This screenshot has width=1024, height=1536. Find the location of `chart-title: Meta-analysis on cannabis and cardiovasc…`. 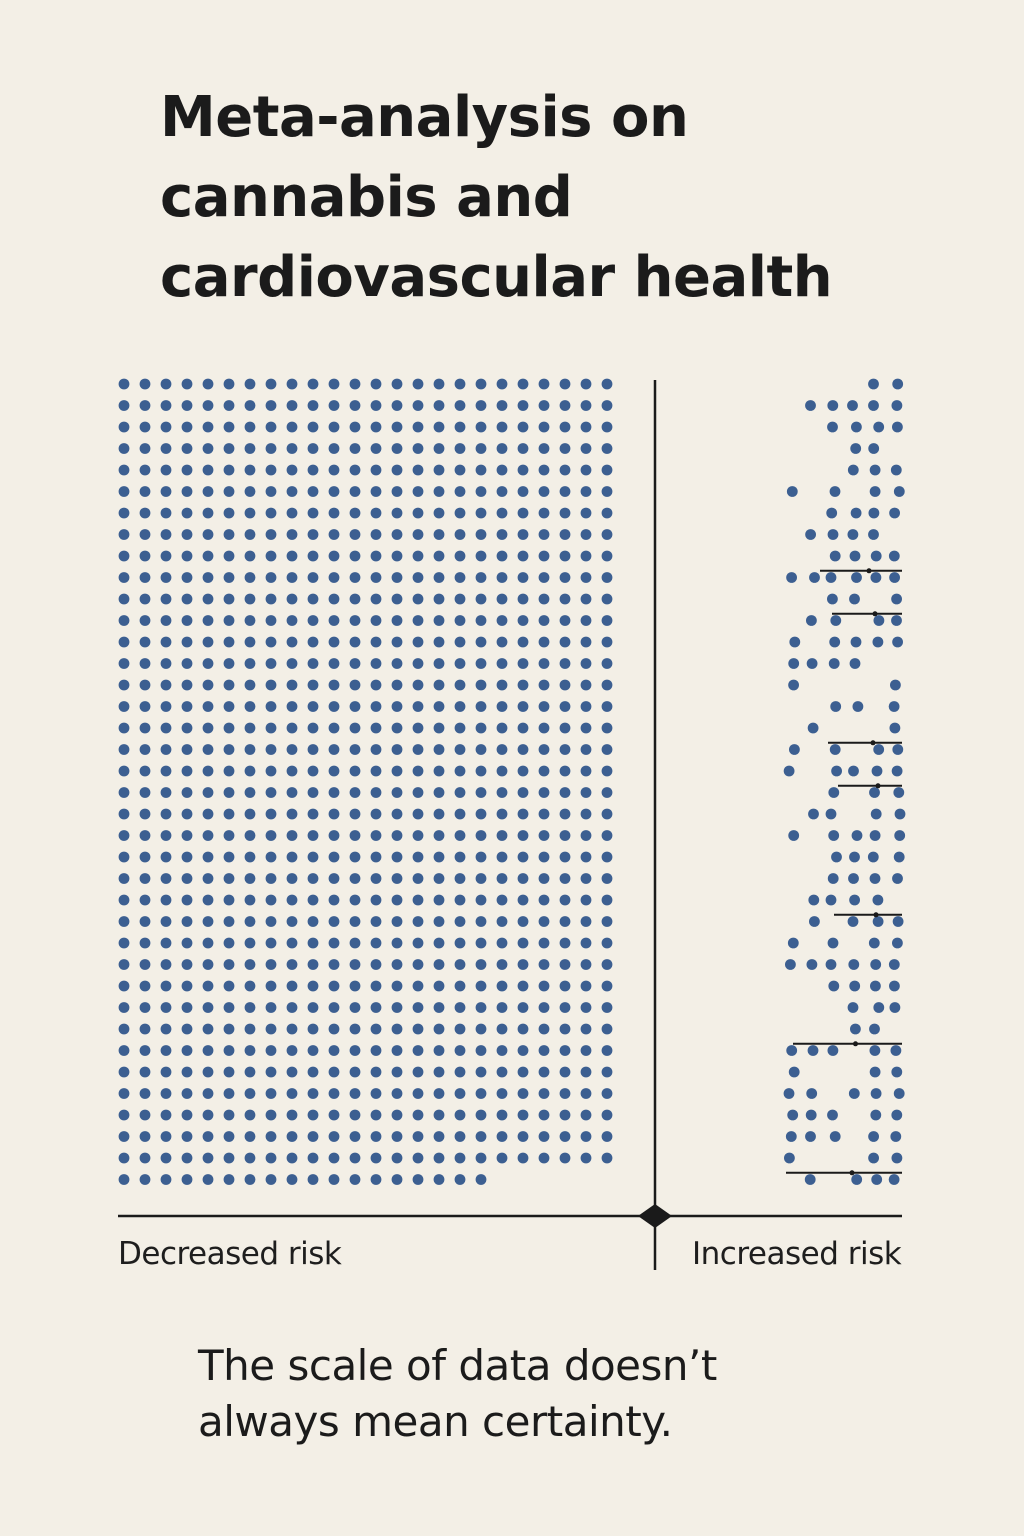

chart-title: Meta-analysis on cannabis and cardiovasc… is located at coordinates (570, 198).